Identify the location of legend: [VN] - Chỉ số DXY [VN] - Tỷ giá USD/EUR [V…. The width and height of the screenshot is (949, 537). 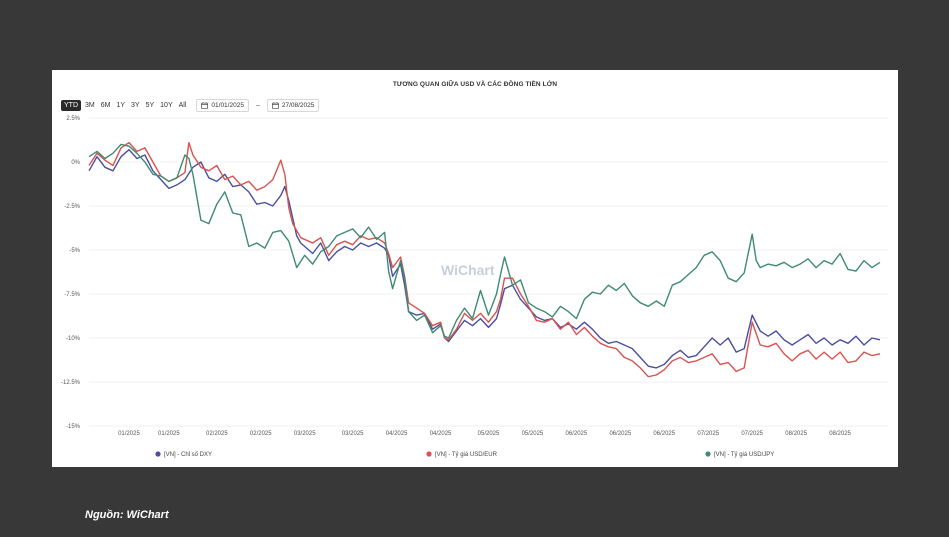
(464, 454).